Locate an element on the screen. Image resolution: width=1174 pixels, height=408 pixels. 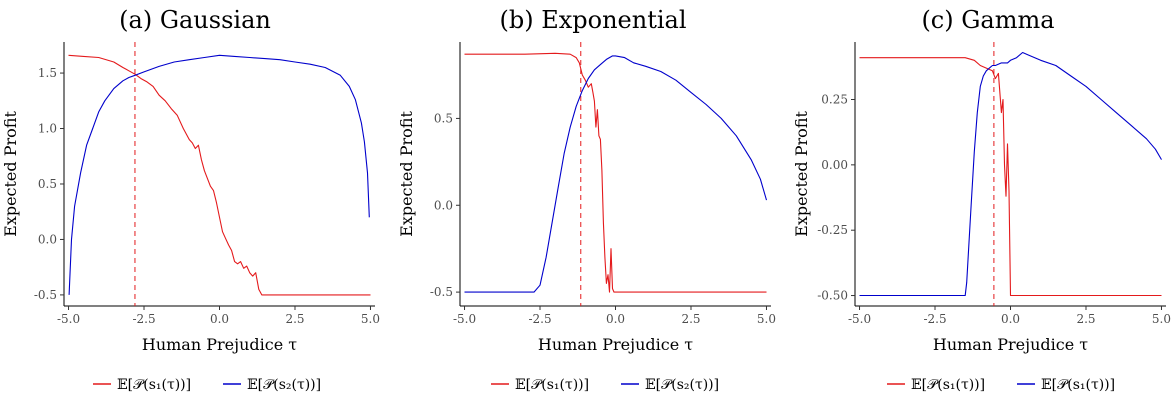
y-tick-label: -0.25 is located at coordinates (832, 230).